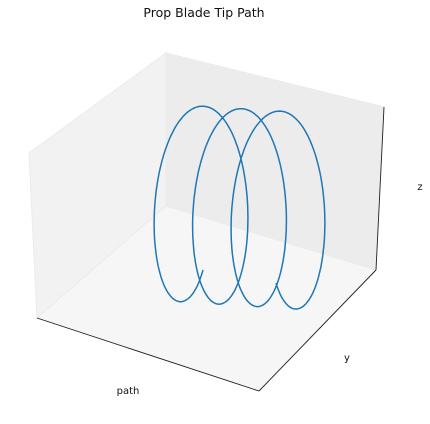 The image size is (430, 424). Describe the element at coordinates (128, 391) in the screenshot. I see `x-axis-label: path` at that location.